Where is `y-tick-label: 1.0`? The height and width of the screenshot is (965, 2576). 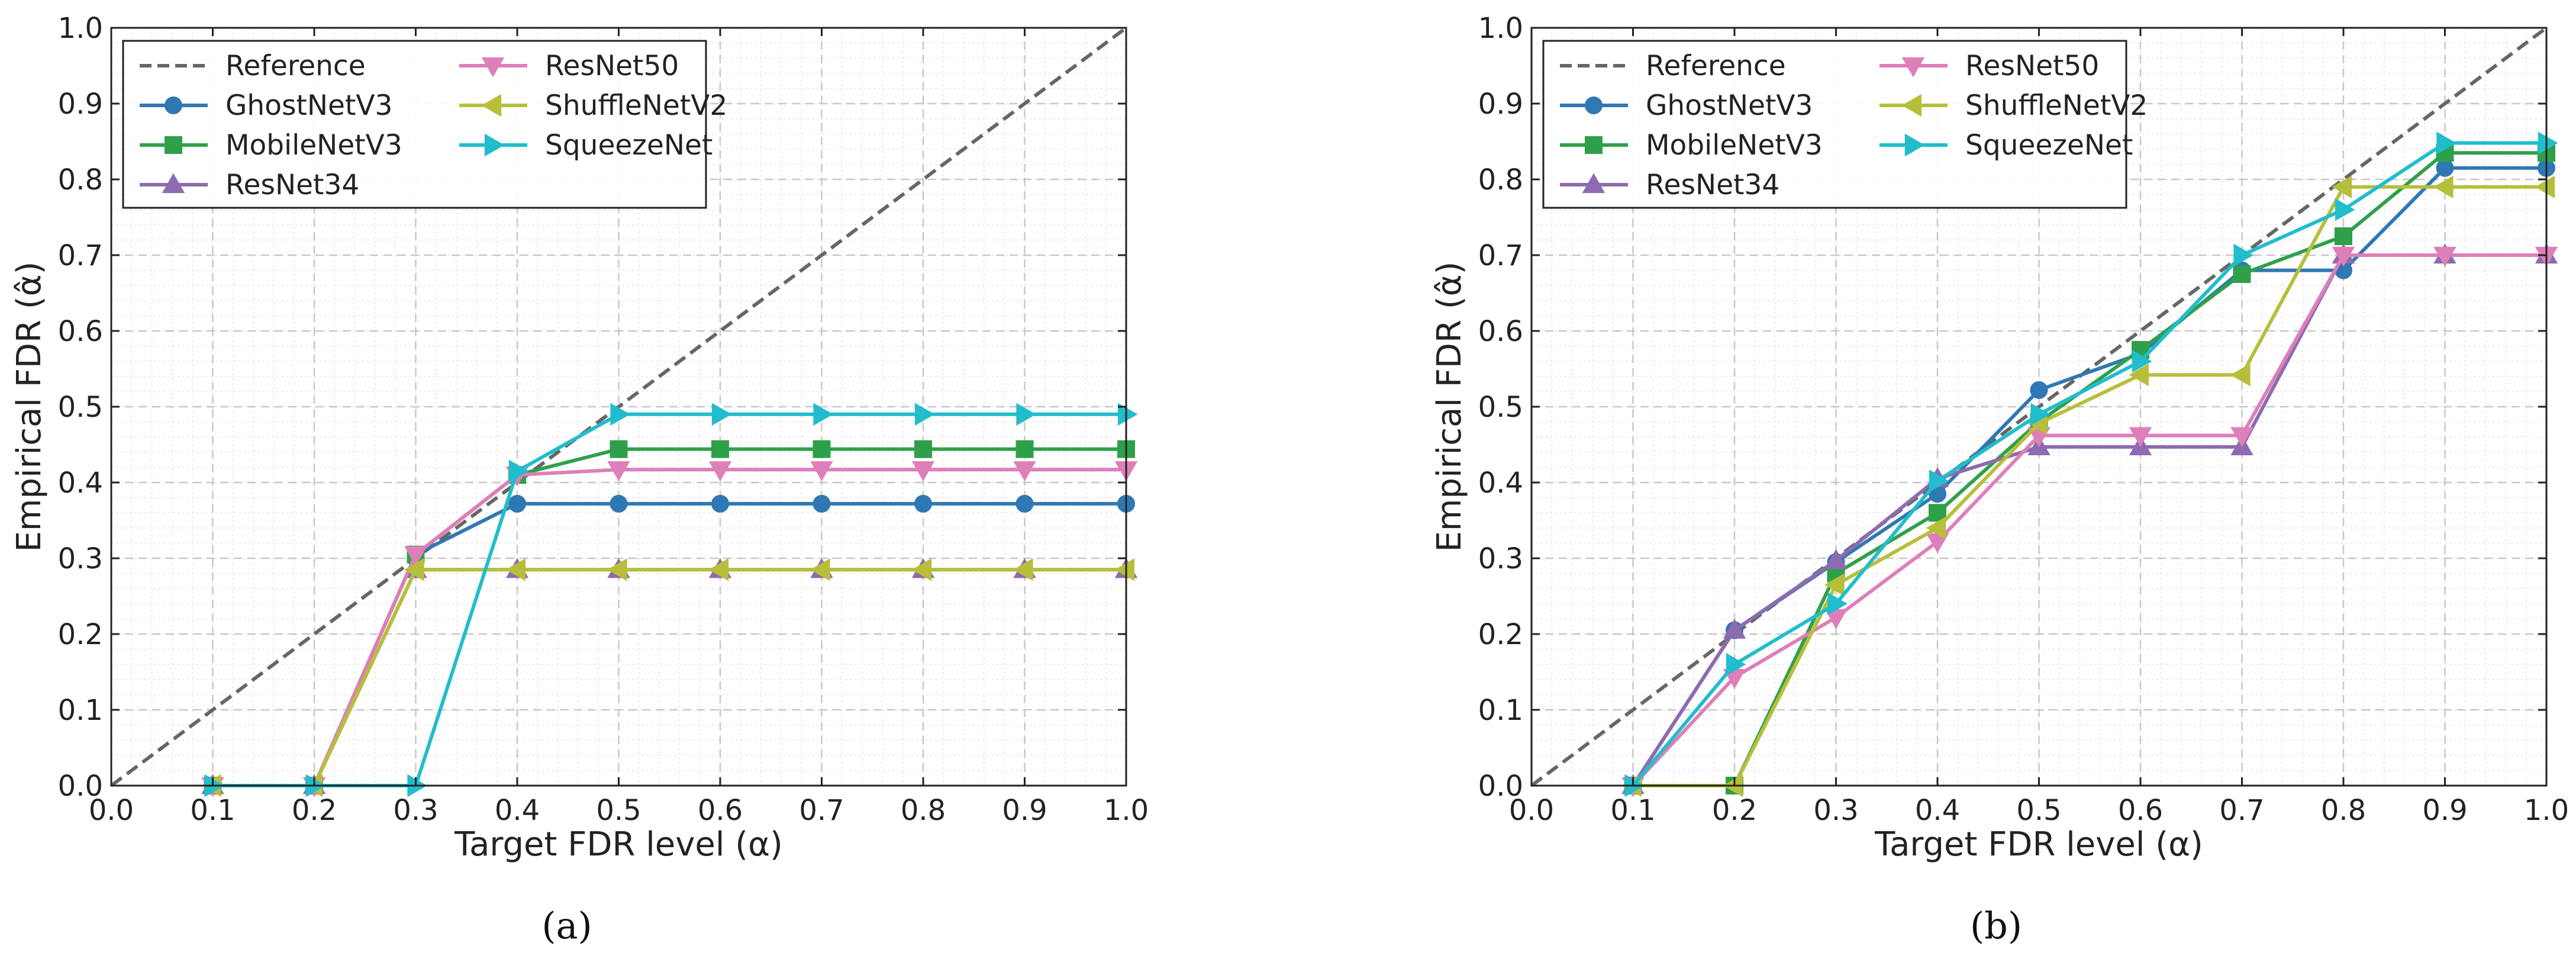
y-tick-label: 1.0 is located at coordinates (80, 28).